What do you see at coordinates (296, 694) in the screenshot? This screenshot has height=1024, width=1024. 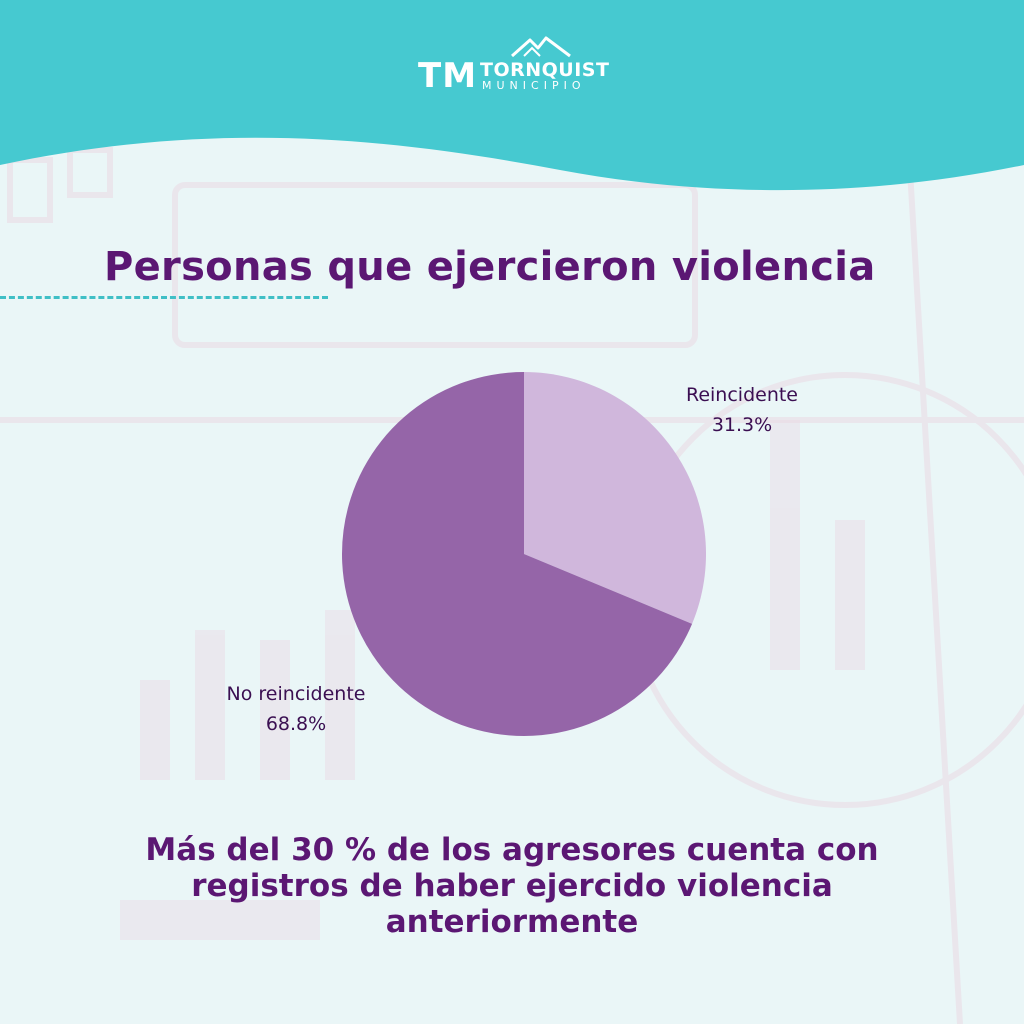 I see `slice-label-no-reincidente: No reincidente` at bounding box center [296, 694].